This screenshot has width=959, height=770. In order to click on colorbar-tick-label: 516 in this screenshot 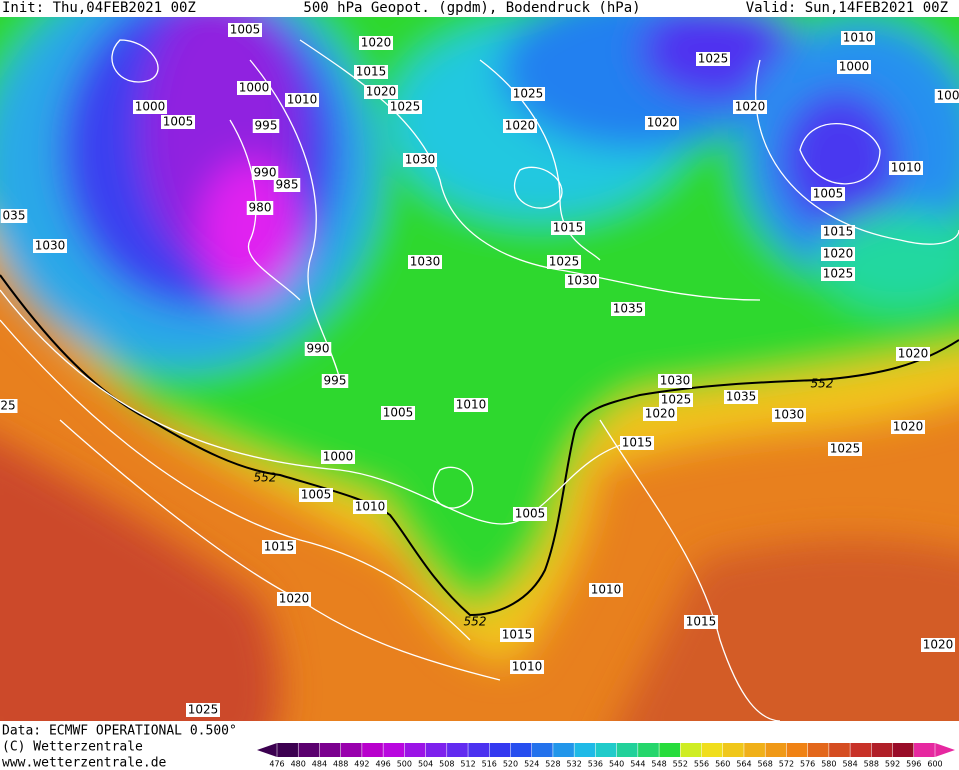, I will do `click(489, 764)`.